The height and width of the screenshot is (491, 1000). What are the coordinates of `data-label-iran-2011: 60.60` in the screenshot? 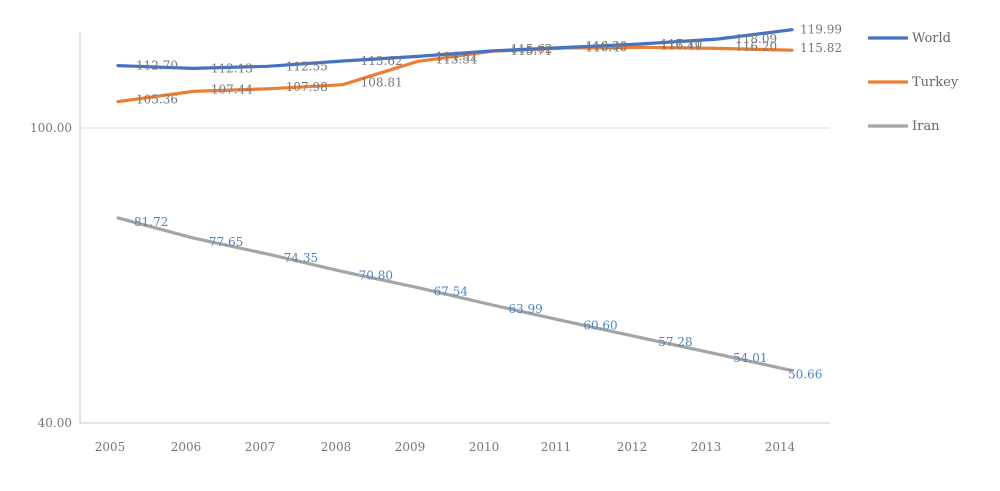 It's located at (600, 326).